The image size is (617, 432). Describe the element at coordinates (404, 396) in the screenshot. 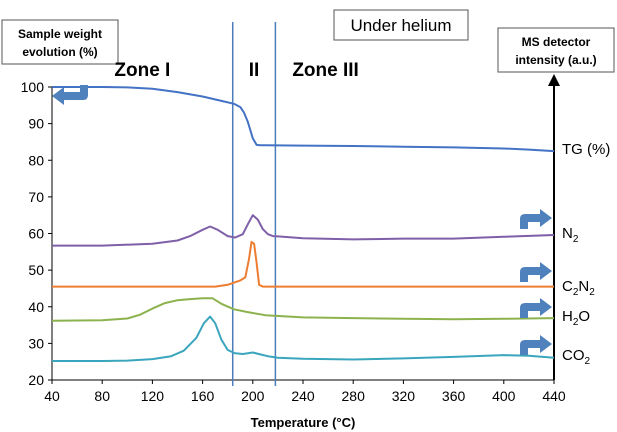

I see `x-tick-label: 320` at that location.